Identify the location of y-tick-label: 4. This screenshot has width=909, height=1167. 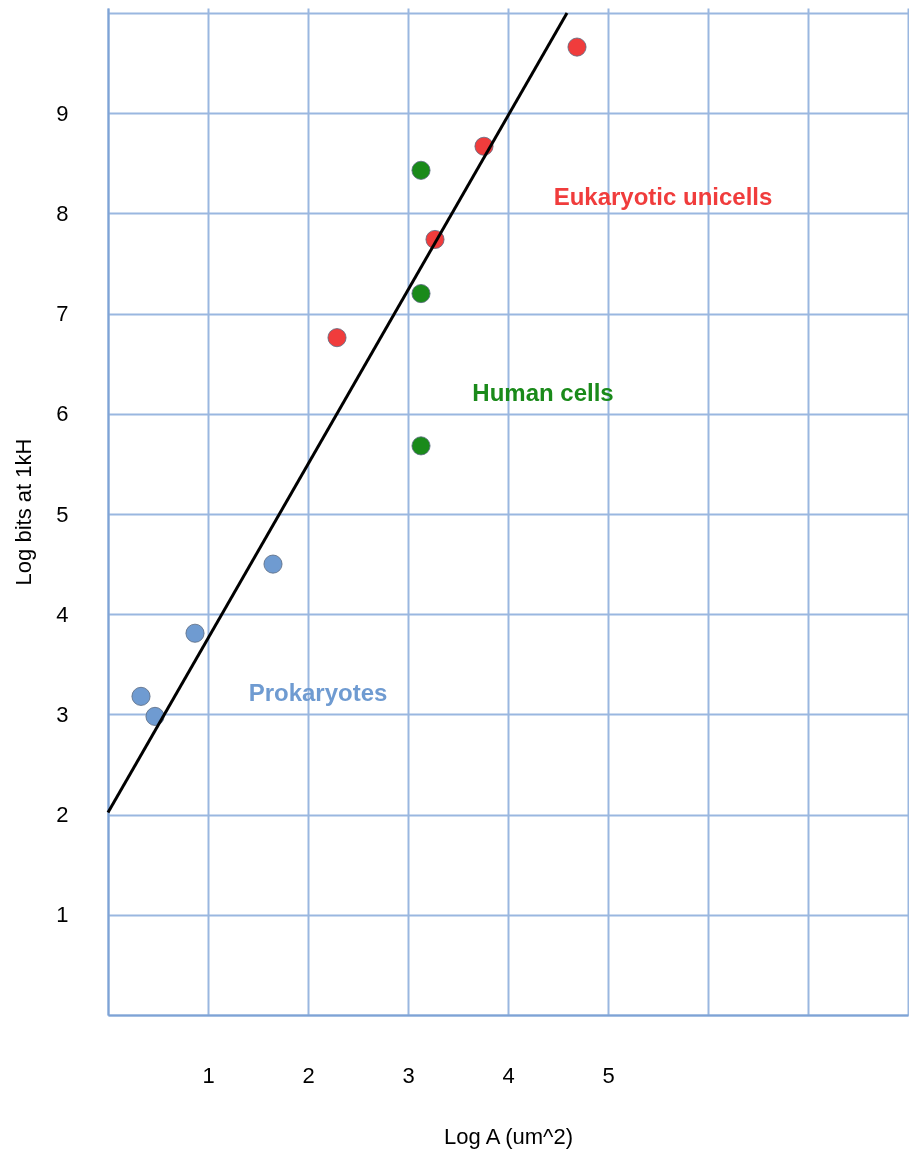
(62, 614).